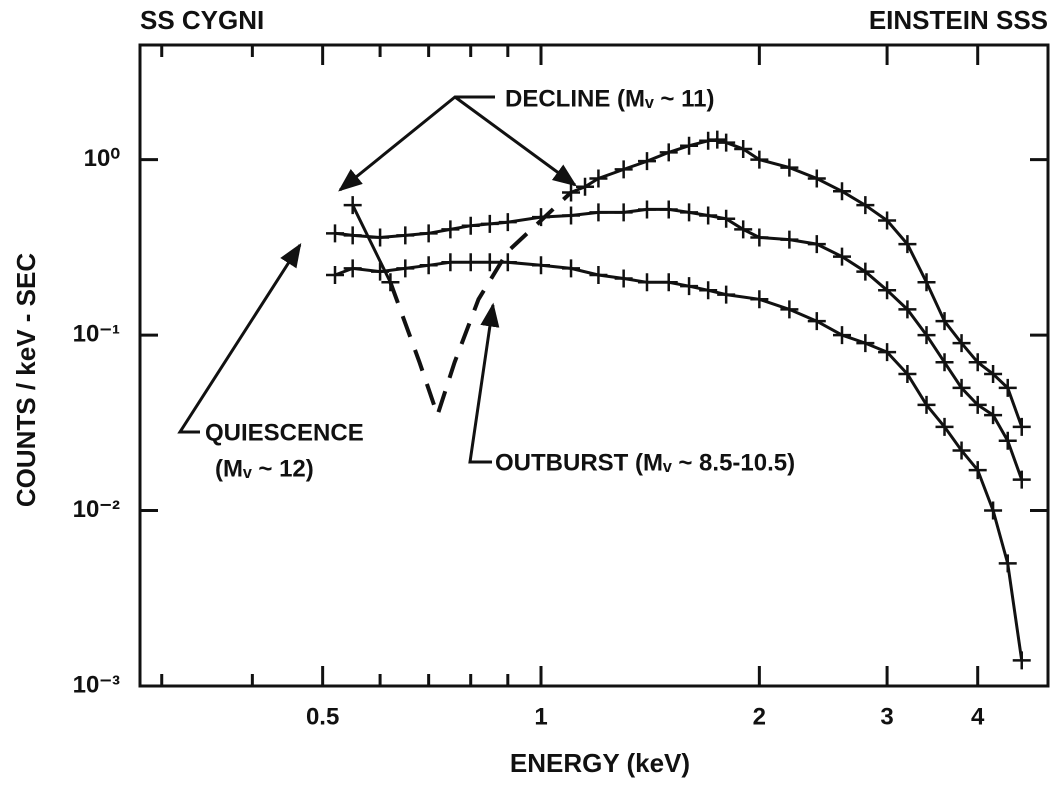  I want to click on chart-subtitle: EINSTEIN SSS, so click(958, 20).